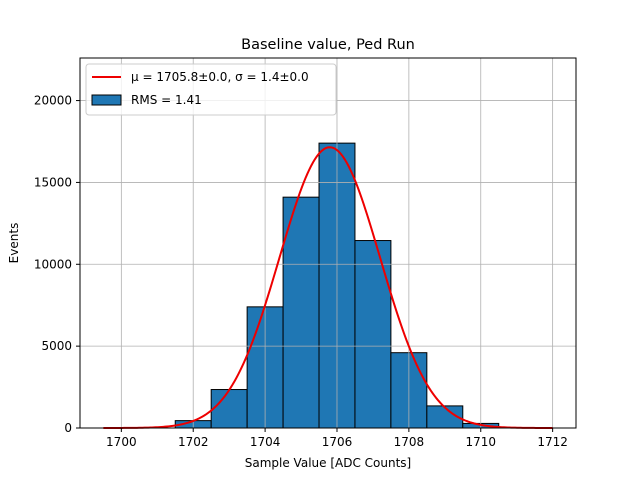 Image resolution: width=640 pixels, height=480 pixels. What do you see at coordinates (53, 182) in the screenshot?
I see `y-tick-label: 15000` at bounding box center [53, 182].